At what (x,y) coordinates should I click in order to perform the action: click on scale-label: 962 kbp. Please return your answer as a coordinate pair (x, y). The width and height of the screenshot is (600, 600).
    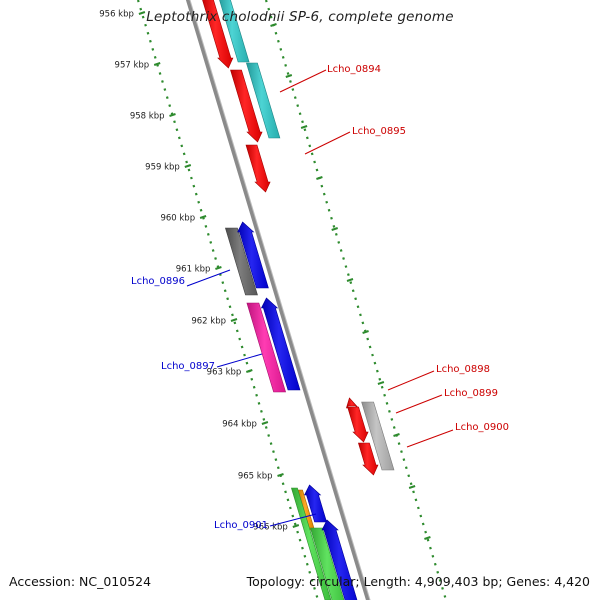
    Looking at the image, I should click on (208, 322).